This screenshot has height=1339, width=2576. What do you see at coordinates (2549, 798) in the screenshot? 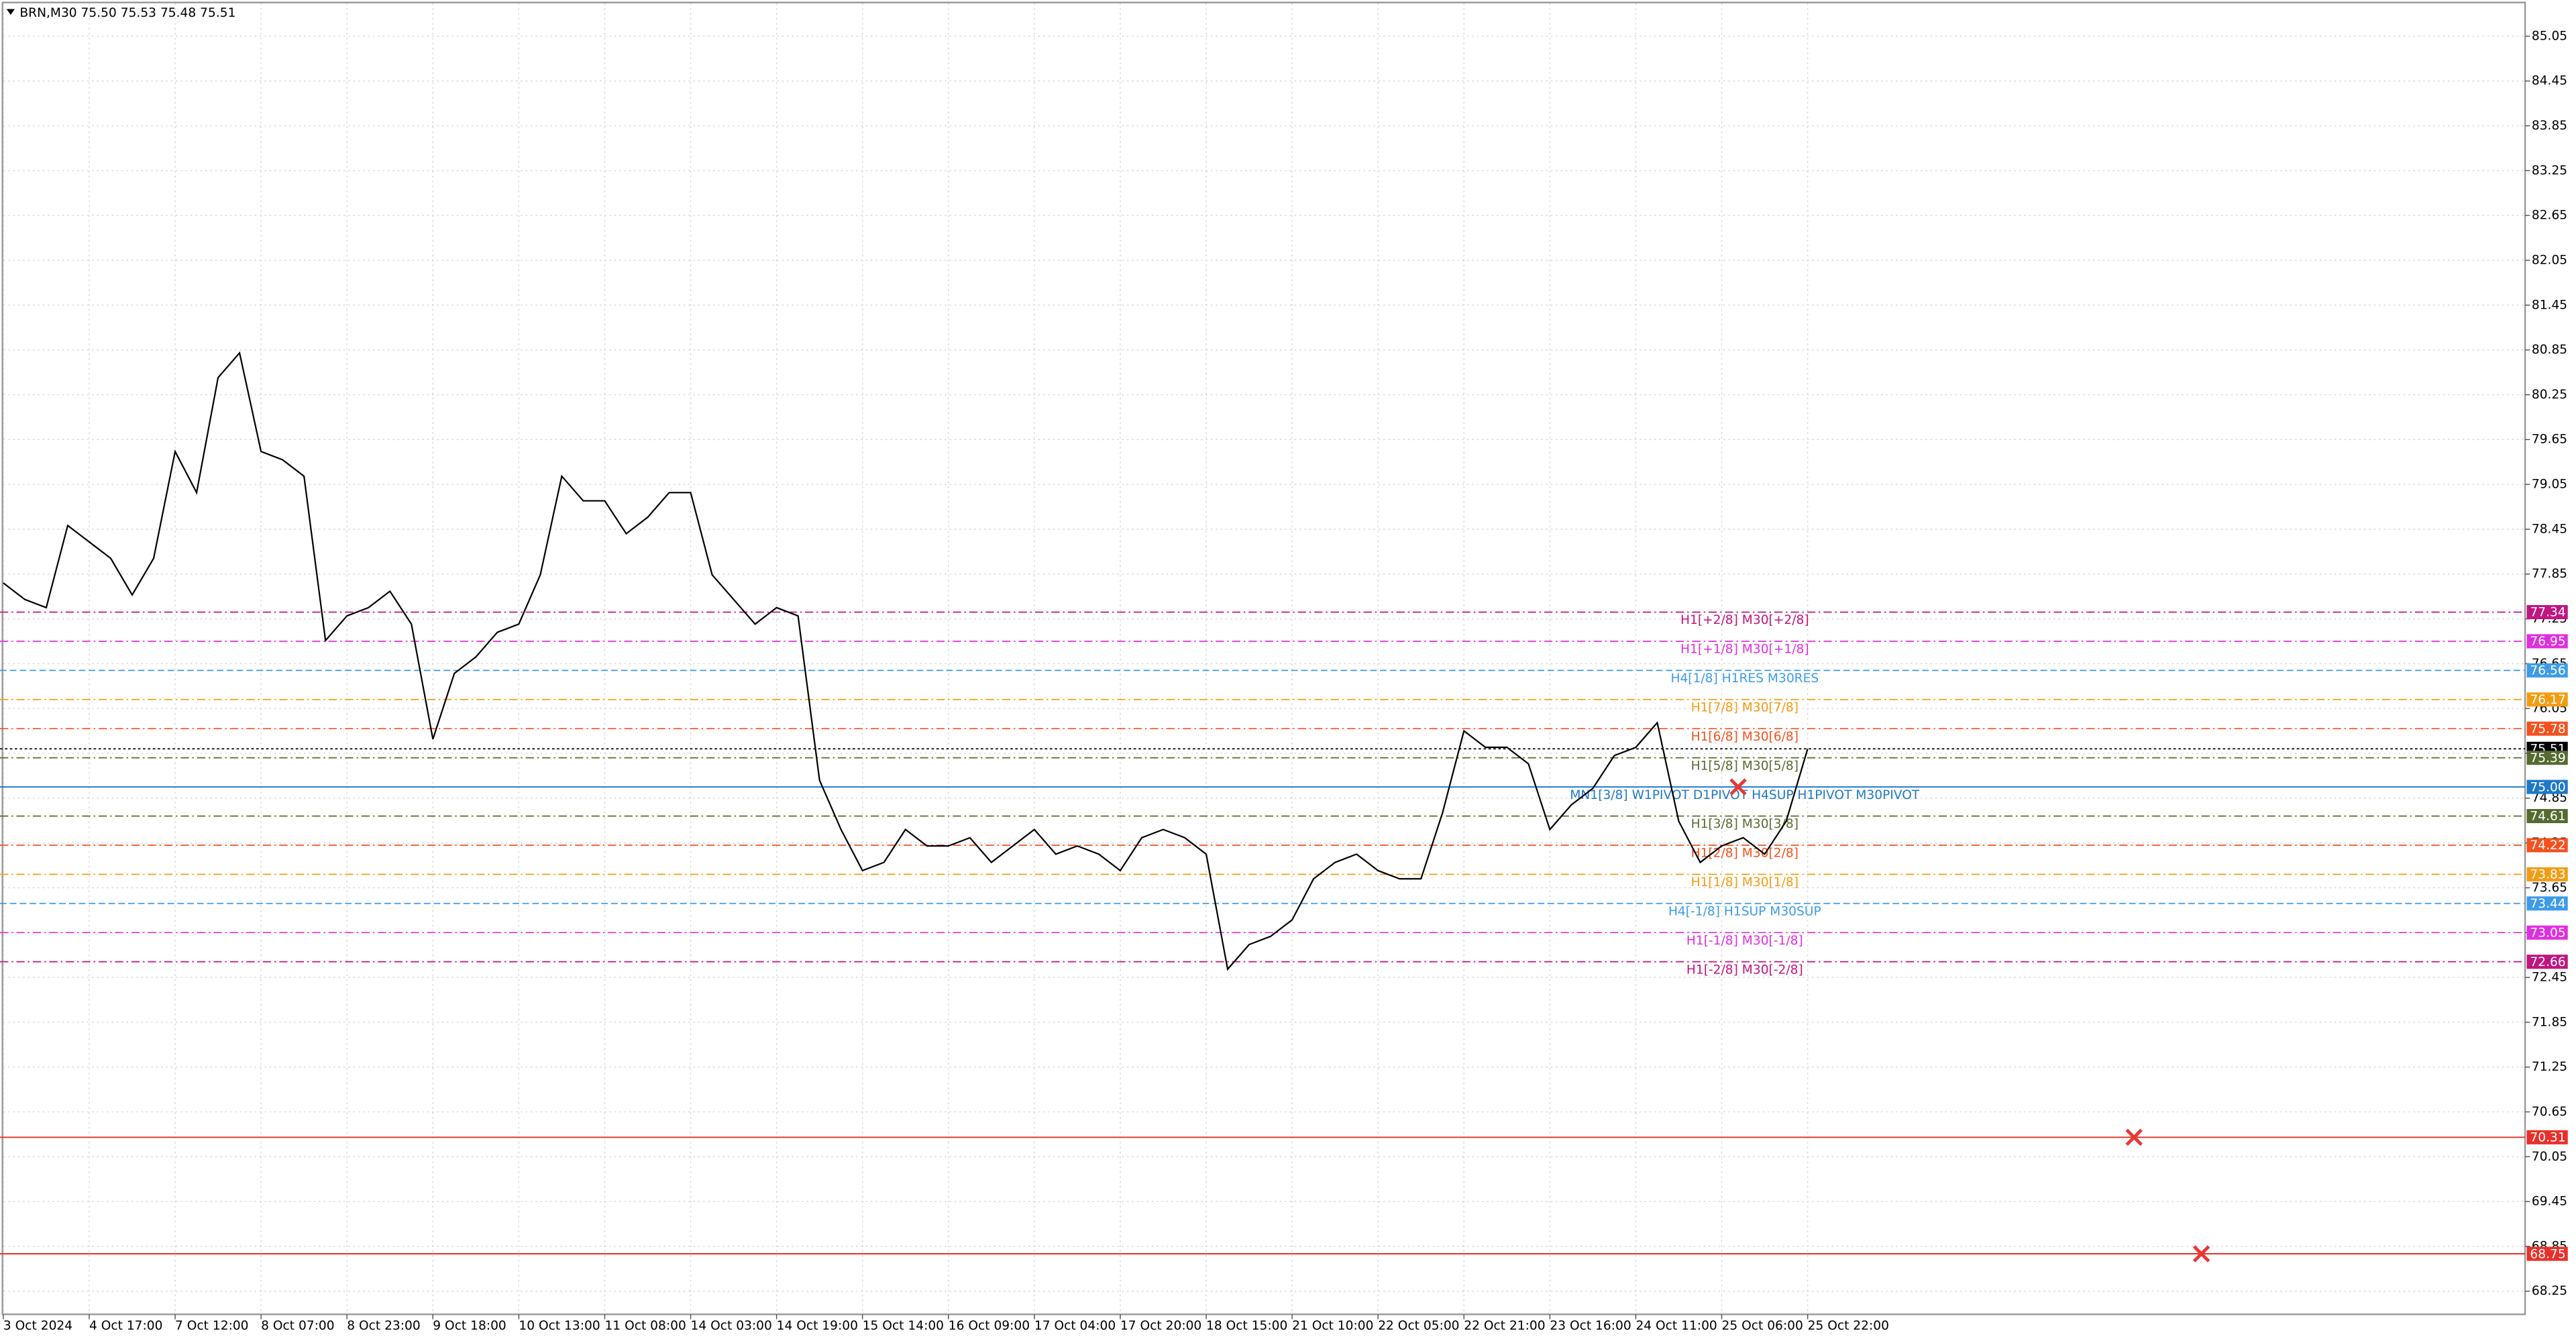
I see `y-tick-label: 74.85` at bounding box center [2549, 798].